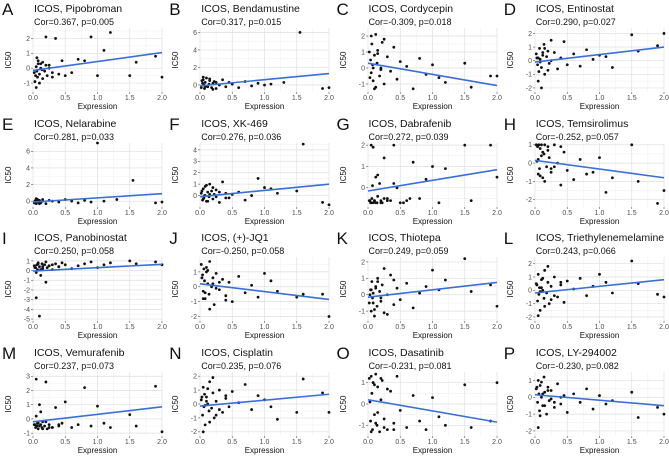  I want to click on y-tick-label: -2, so click(529, 431).